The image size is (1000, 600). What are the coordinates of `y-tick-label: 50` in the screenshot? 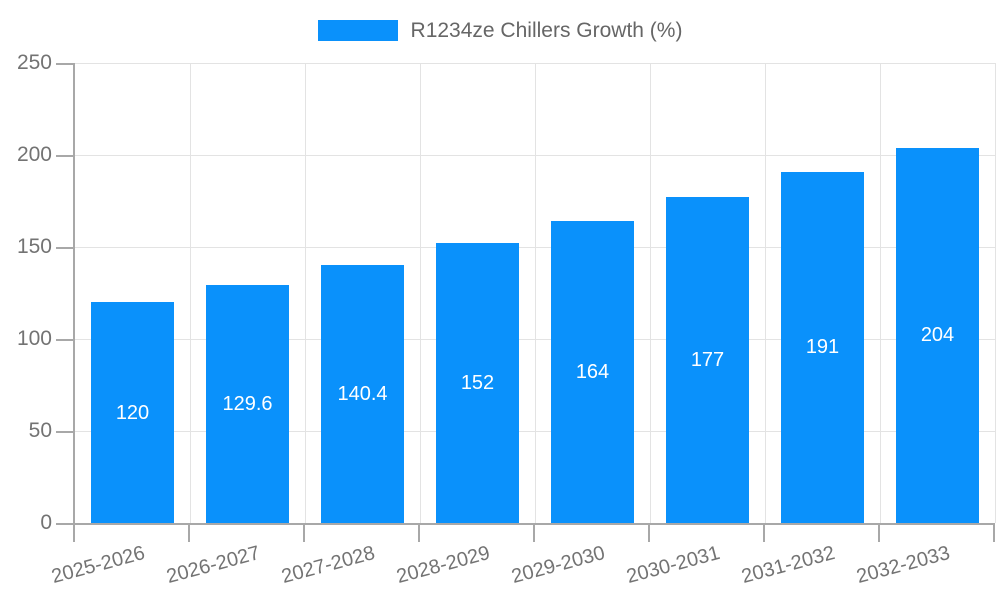 It's located at (40, 430).